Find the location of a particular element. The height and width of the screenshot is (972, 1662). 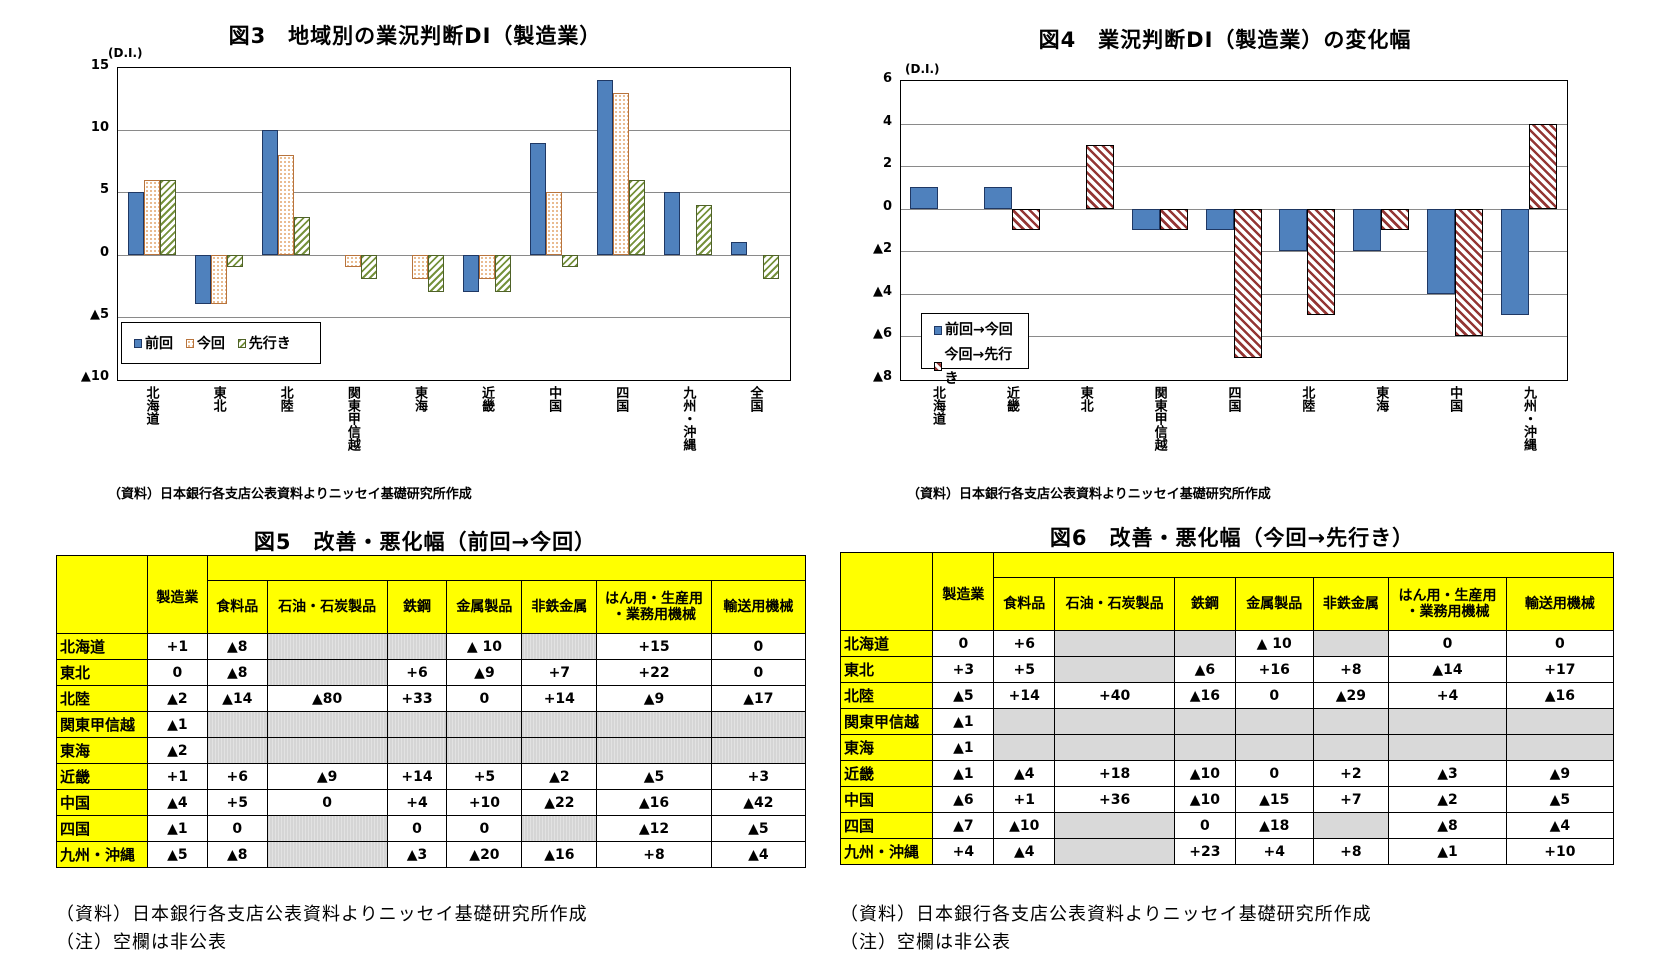

column-header: 輸送用機械 is located at coordinates (1560, 604).